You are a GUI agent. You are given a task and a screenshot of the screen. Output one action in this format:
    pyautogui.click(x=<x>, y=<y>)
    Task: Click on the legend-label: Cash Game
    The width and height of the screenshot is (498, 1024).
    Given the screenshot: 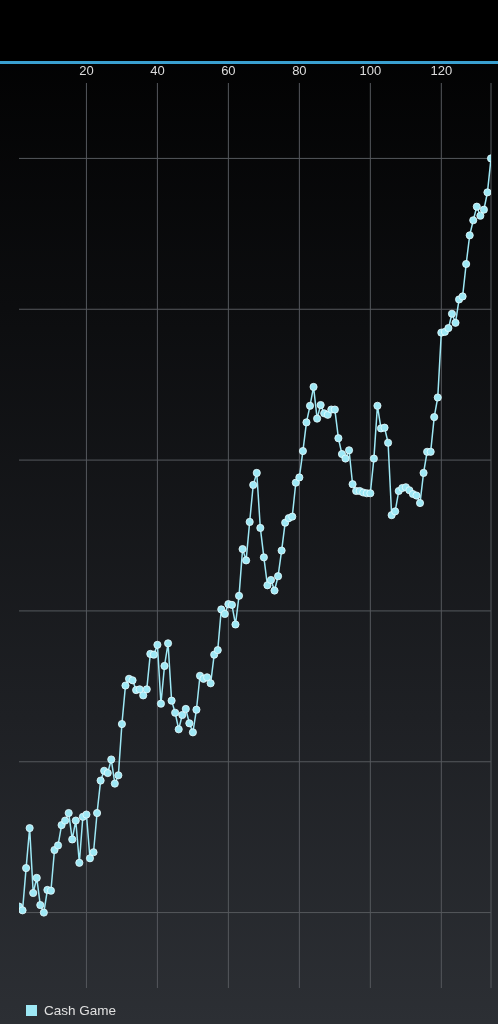 What is the action you would take?
    pyautogui.click(x=80, y=1010)
    